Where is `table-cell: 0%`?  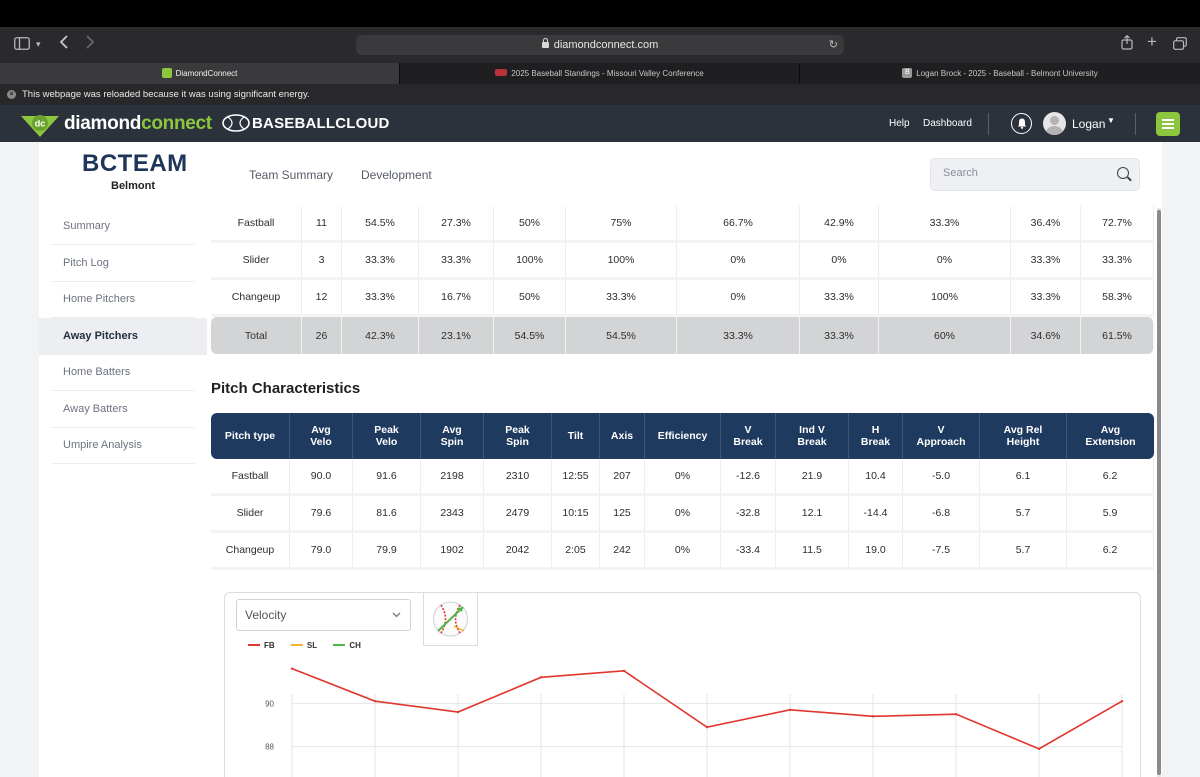
table-cell: 0% is located at coordinates (738, 261).